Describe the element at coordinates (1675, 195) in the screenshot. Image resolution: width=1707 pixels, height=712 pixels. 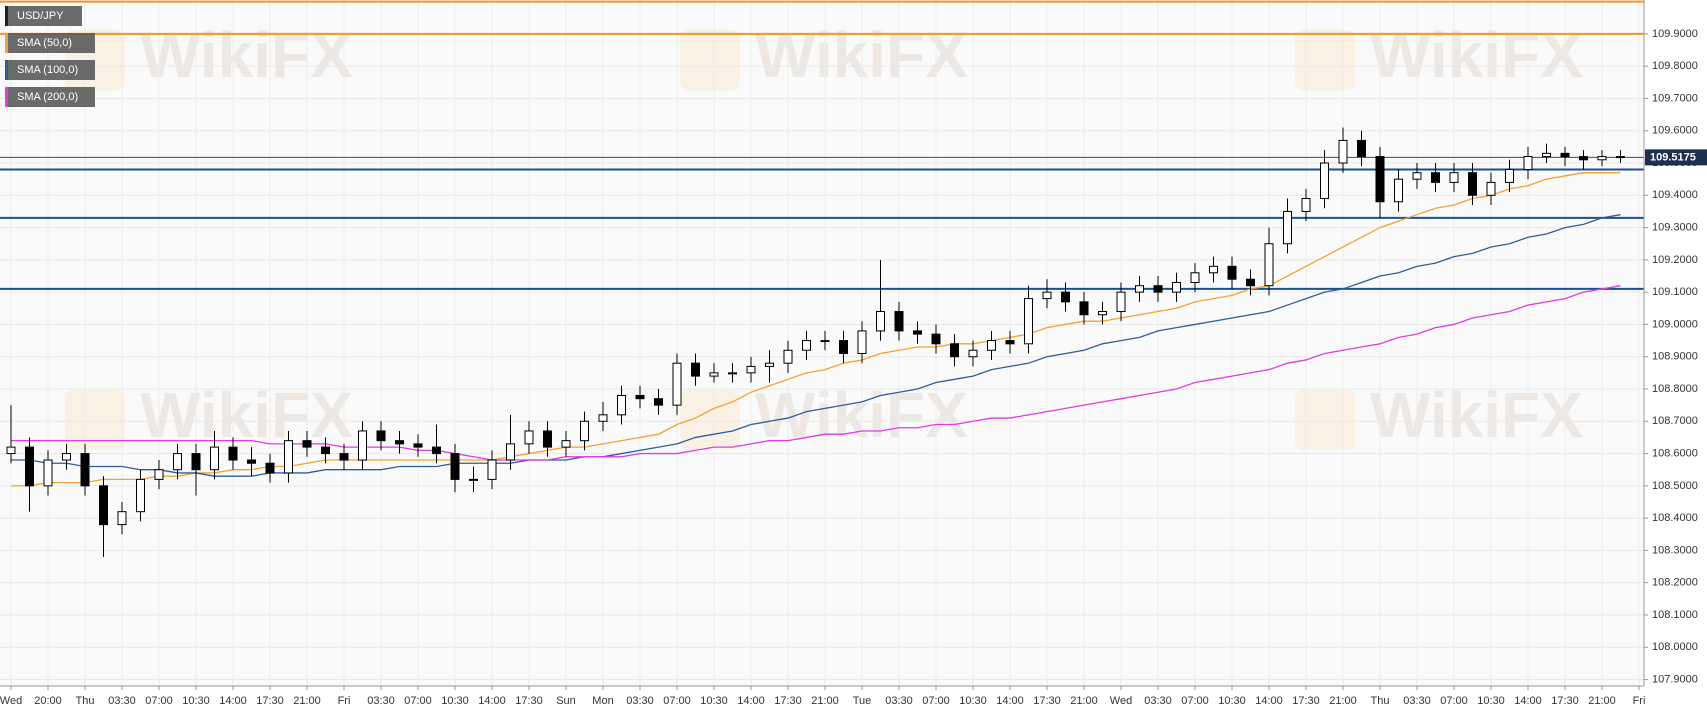
I see `y-tick-label: 109.4000` at that location.